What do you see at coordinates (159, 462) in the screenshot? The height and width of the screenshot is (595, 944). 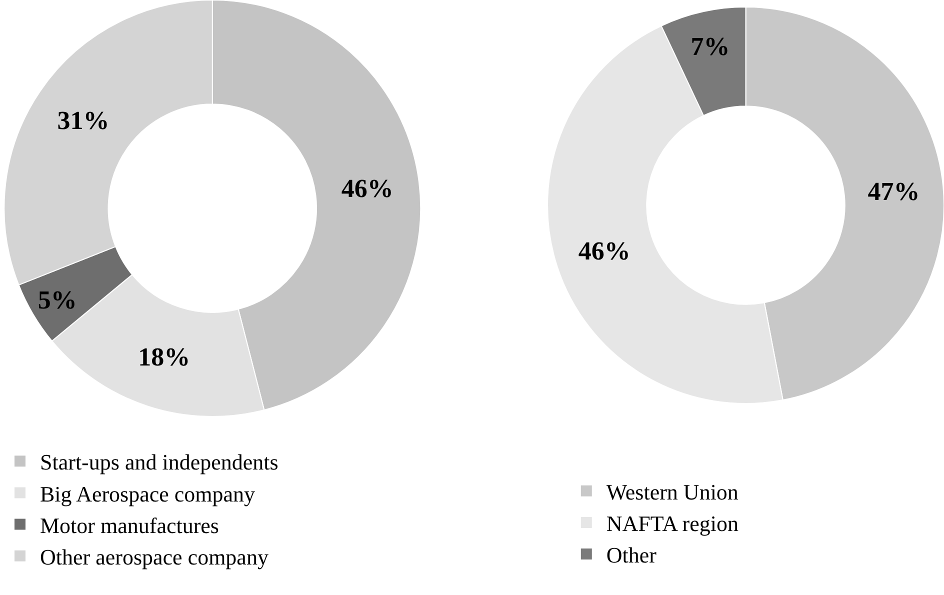 I see `legend-label: Start-ups and independents` at bounding box center [159, 462].